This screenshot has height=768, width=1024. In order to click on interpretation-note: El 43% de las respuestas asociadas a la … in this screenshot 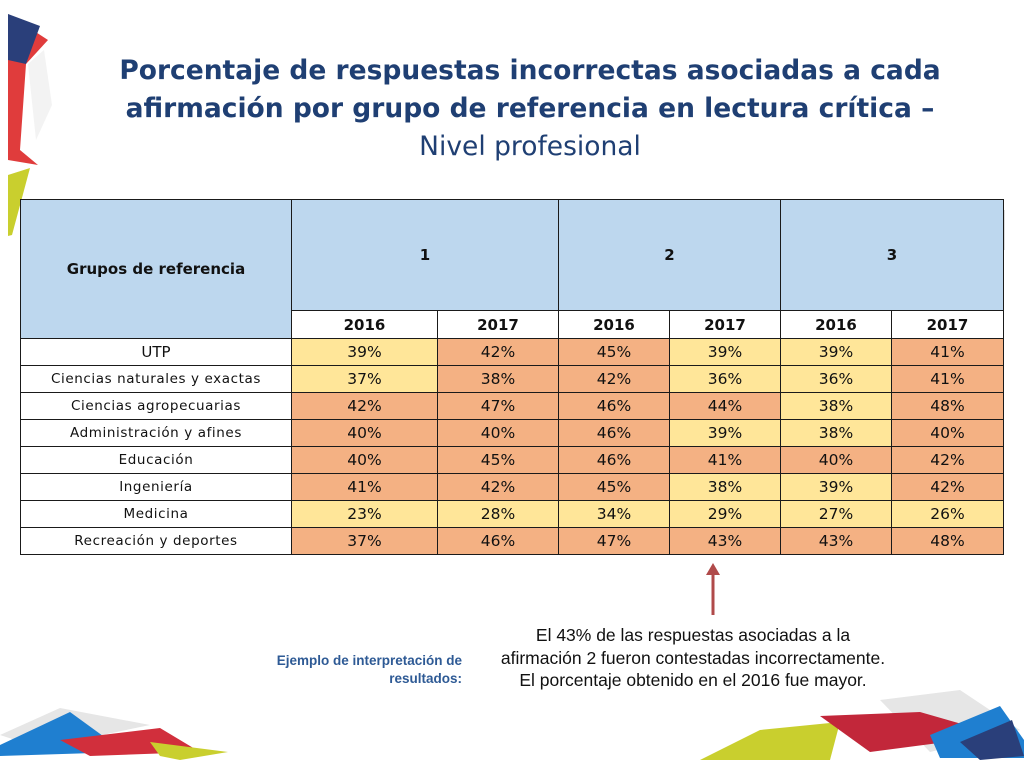, I will do `click(693, 657)`.